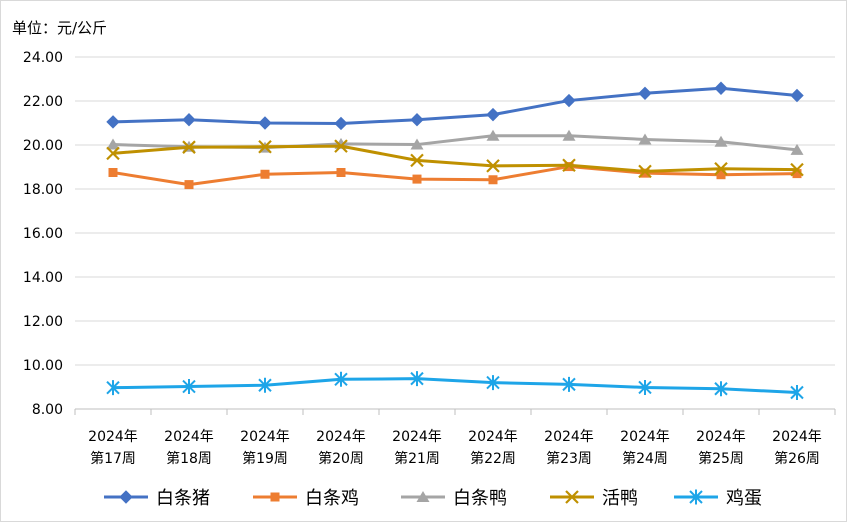 The image size is (847, 522). I want to click on y-tick-label: 8.00, so click(47, 410).